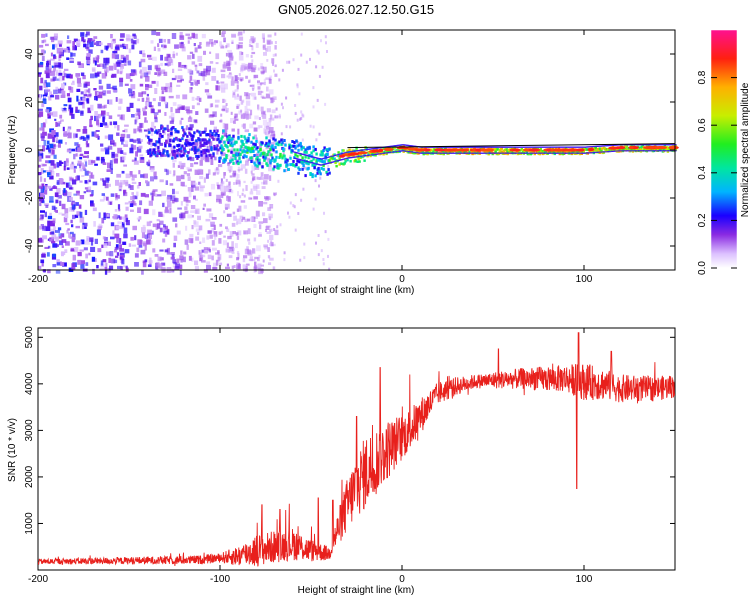  What do you see at coordinates (29, 337) in the screenshot?
I see `snr-ytick-label: 5000` at bounding box center [29, 337].